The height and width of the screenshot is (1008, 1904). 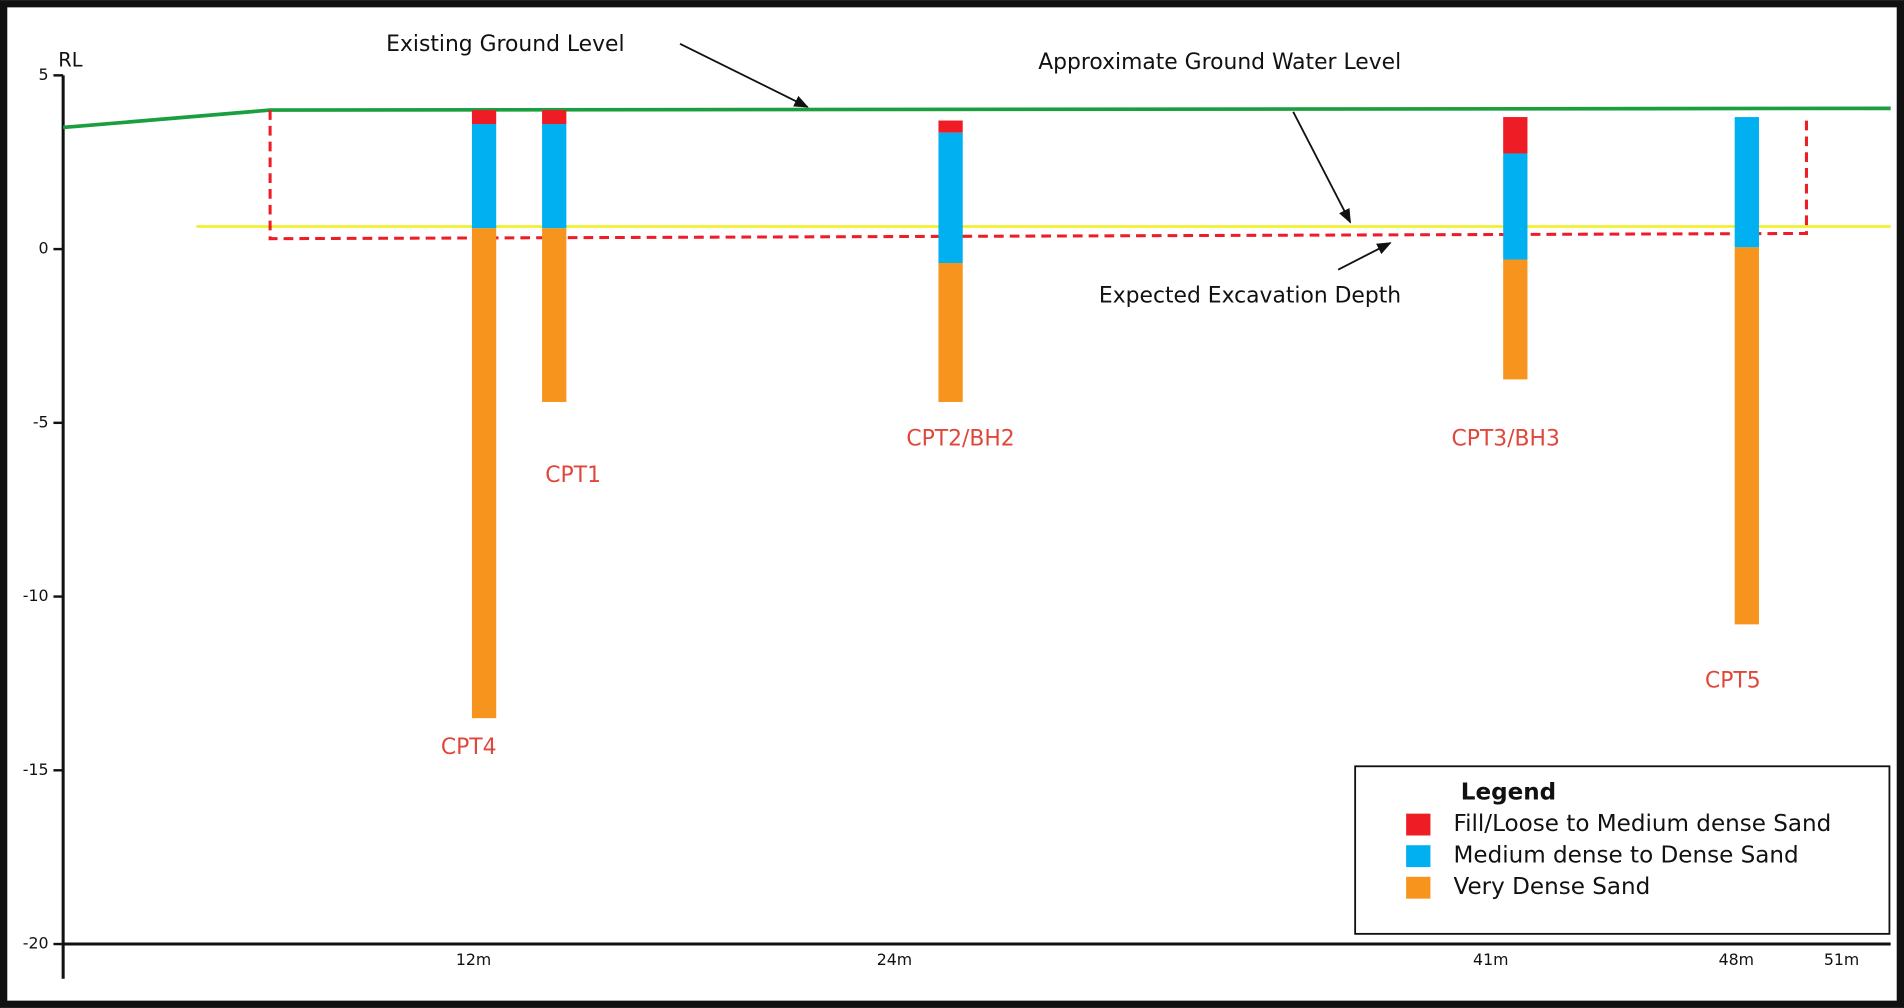 I want to click on annotation: Existing Ground Level, so click(x=505, y=44).